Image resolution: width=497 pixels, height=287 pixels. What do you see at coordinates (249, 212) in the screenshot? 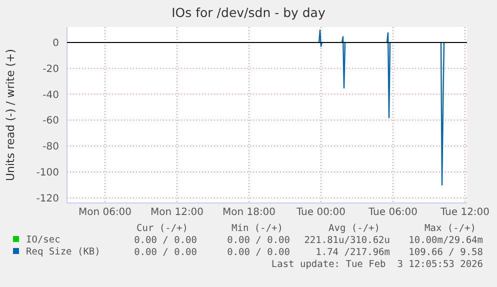
I see `x-tick-label: Mon 18:00` at bounding box center [249, 212].